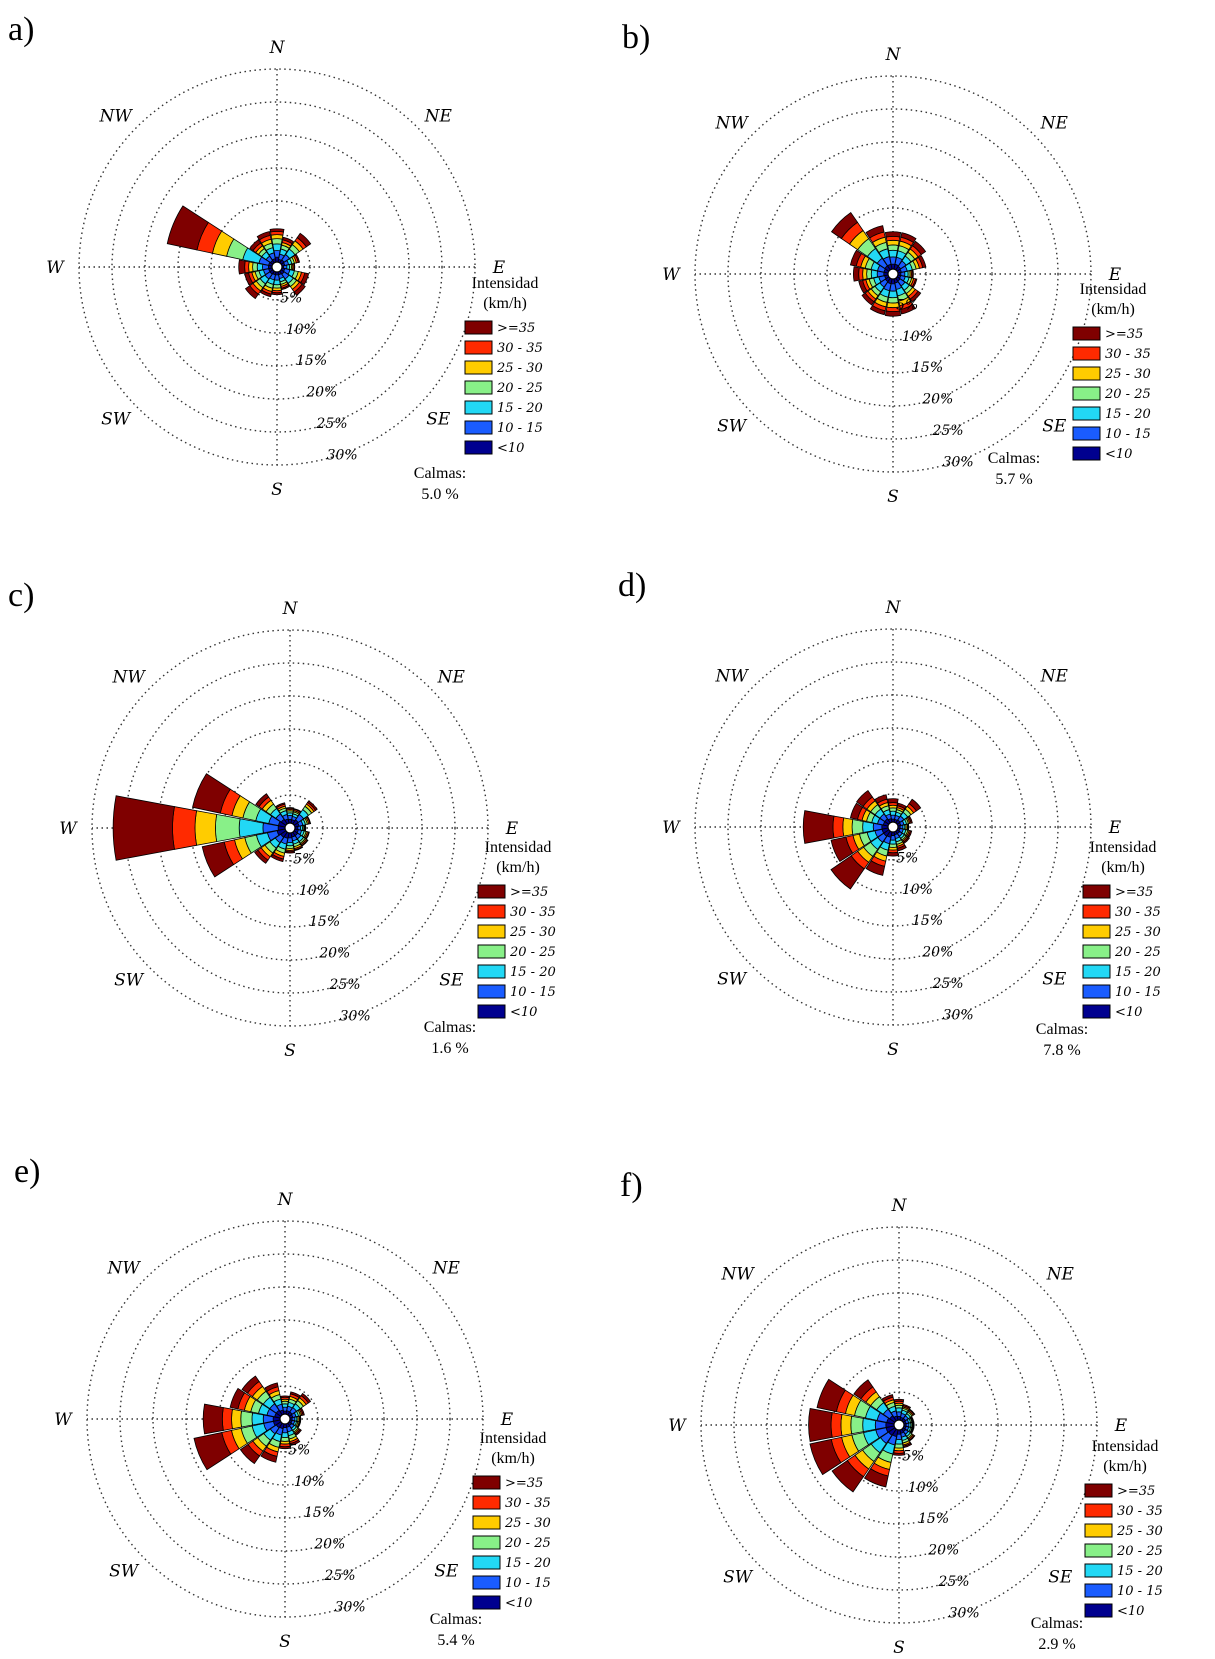  I want to click on legend-range-label: 25 - 30, so click(532, 932).